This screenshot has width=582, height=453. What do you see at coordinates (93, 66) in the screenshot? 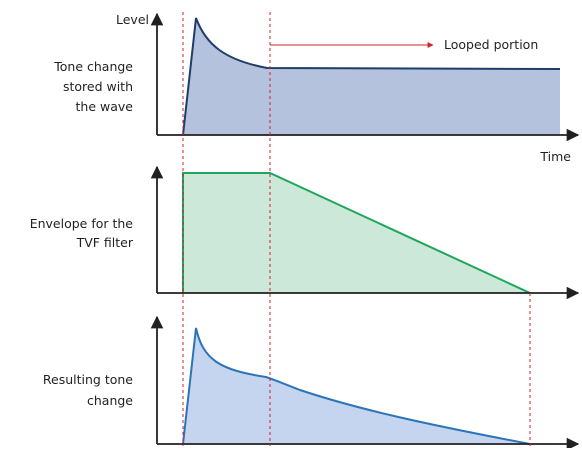
I see `panel-wave-label-line1: Tone change` at bounding box center [93, 66].